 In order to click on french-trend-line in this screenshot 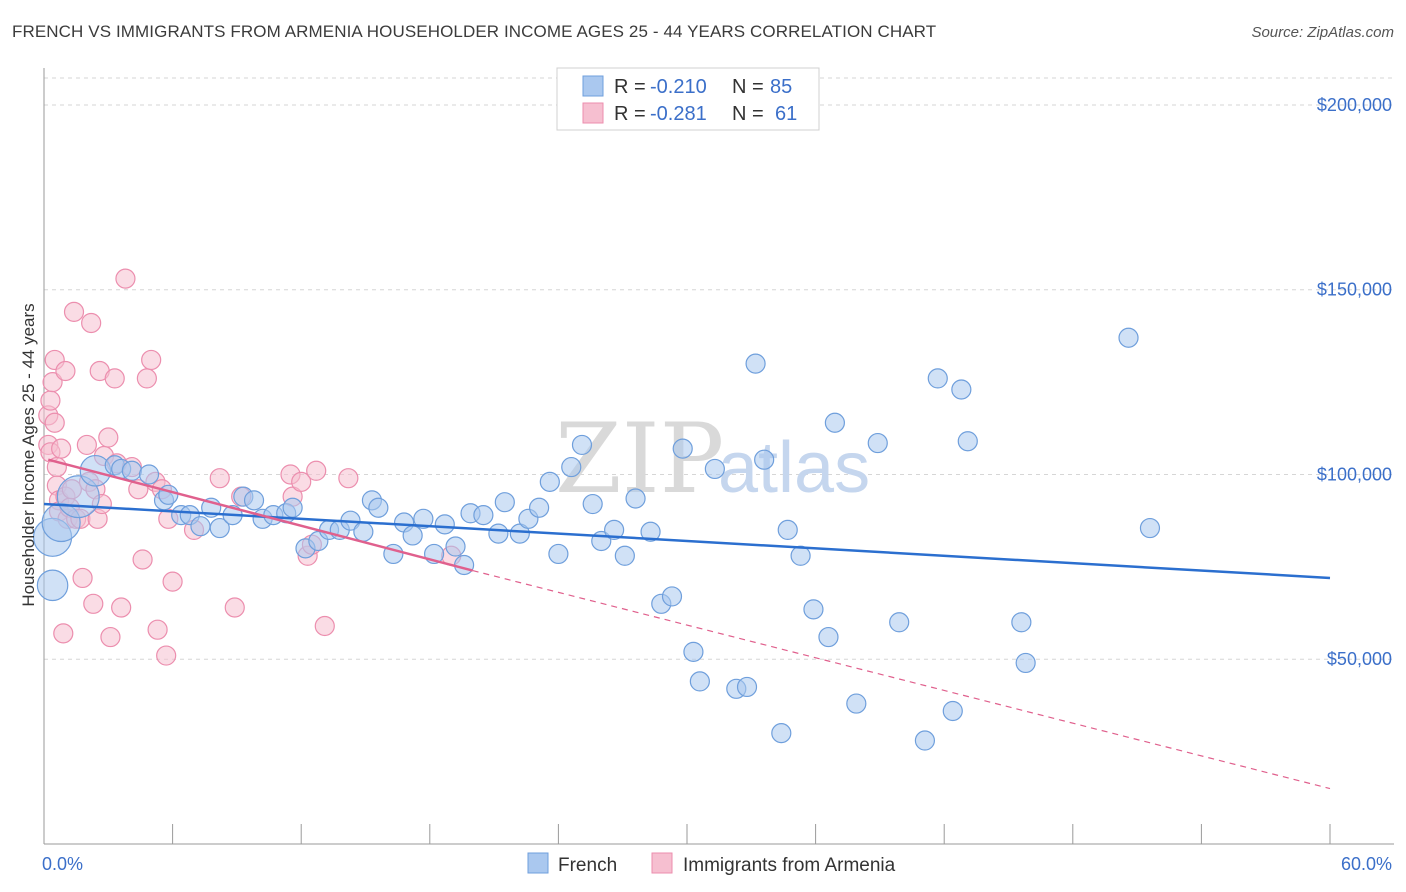, I will do `click(687, 541)`.